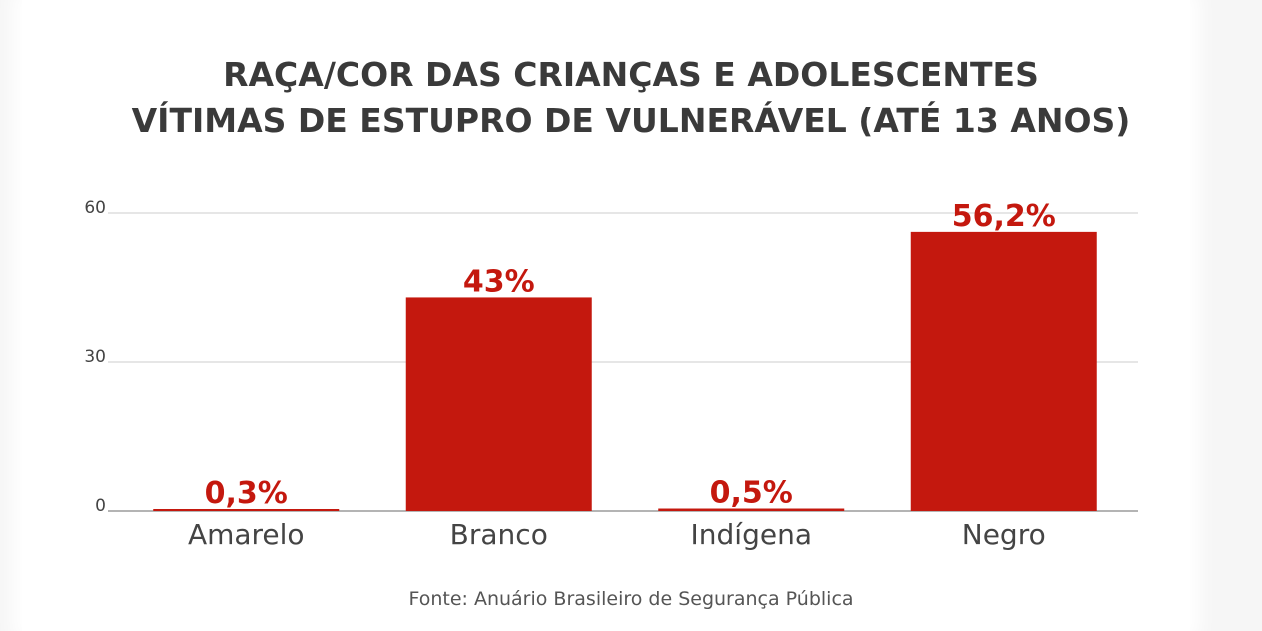 Image resolution: width=1262 pixels, height=631 pixels. I want to click on data-label: 56,2%, so click(1004, 216).